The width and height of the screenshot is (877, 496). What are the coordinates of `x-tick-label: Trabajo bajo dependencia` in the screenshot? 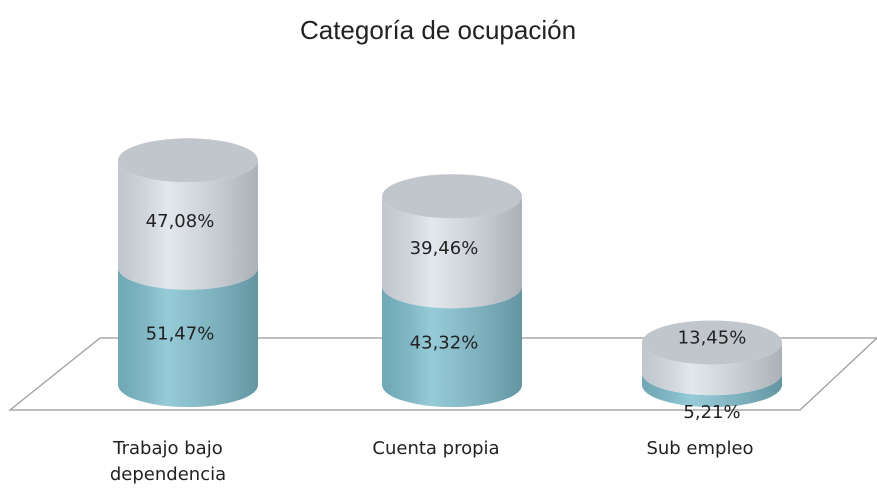 It's located at (168, 461).